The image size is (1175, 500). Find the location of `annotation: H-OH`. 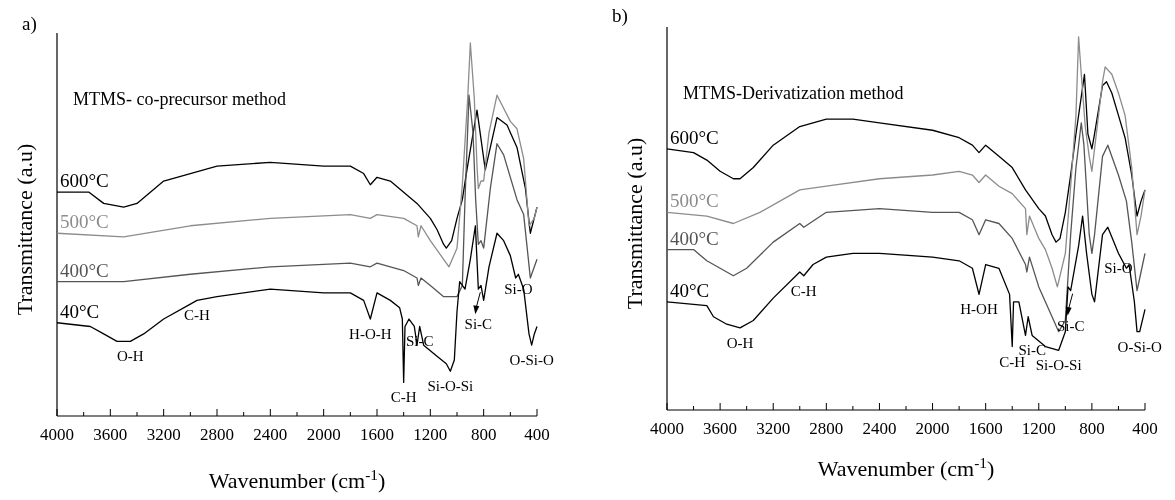

annotation: H-OH is located at coordinates (979, 309).